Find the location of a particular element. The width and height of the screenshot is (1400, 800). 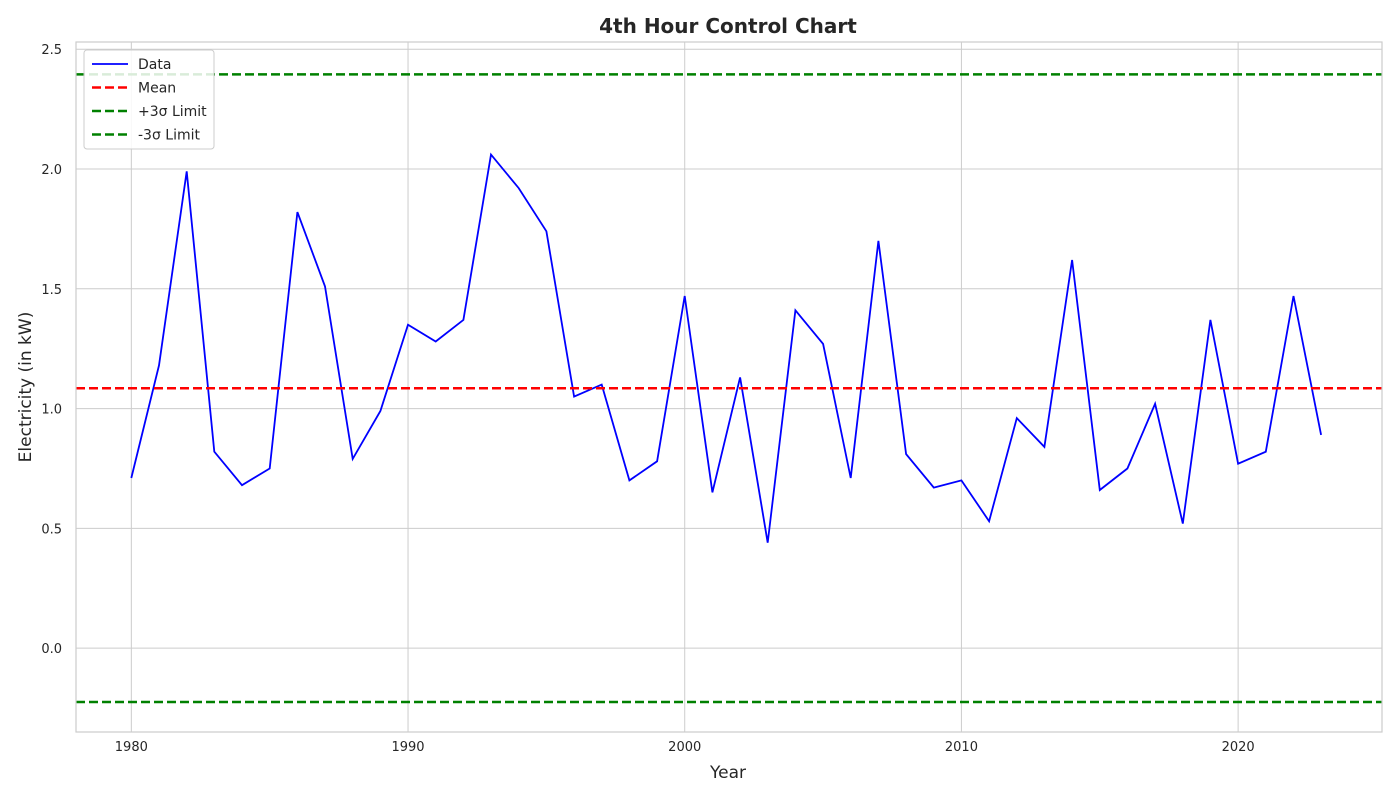

legend-label: -3σ Limit is located at coordinates (169, 136).